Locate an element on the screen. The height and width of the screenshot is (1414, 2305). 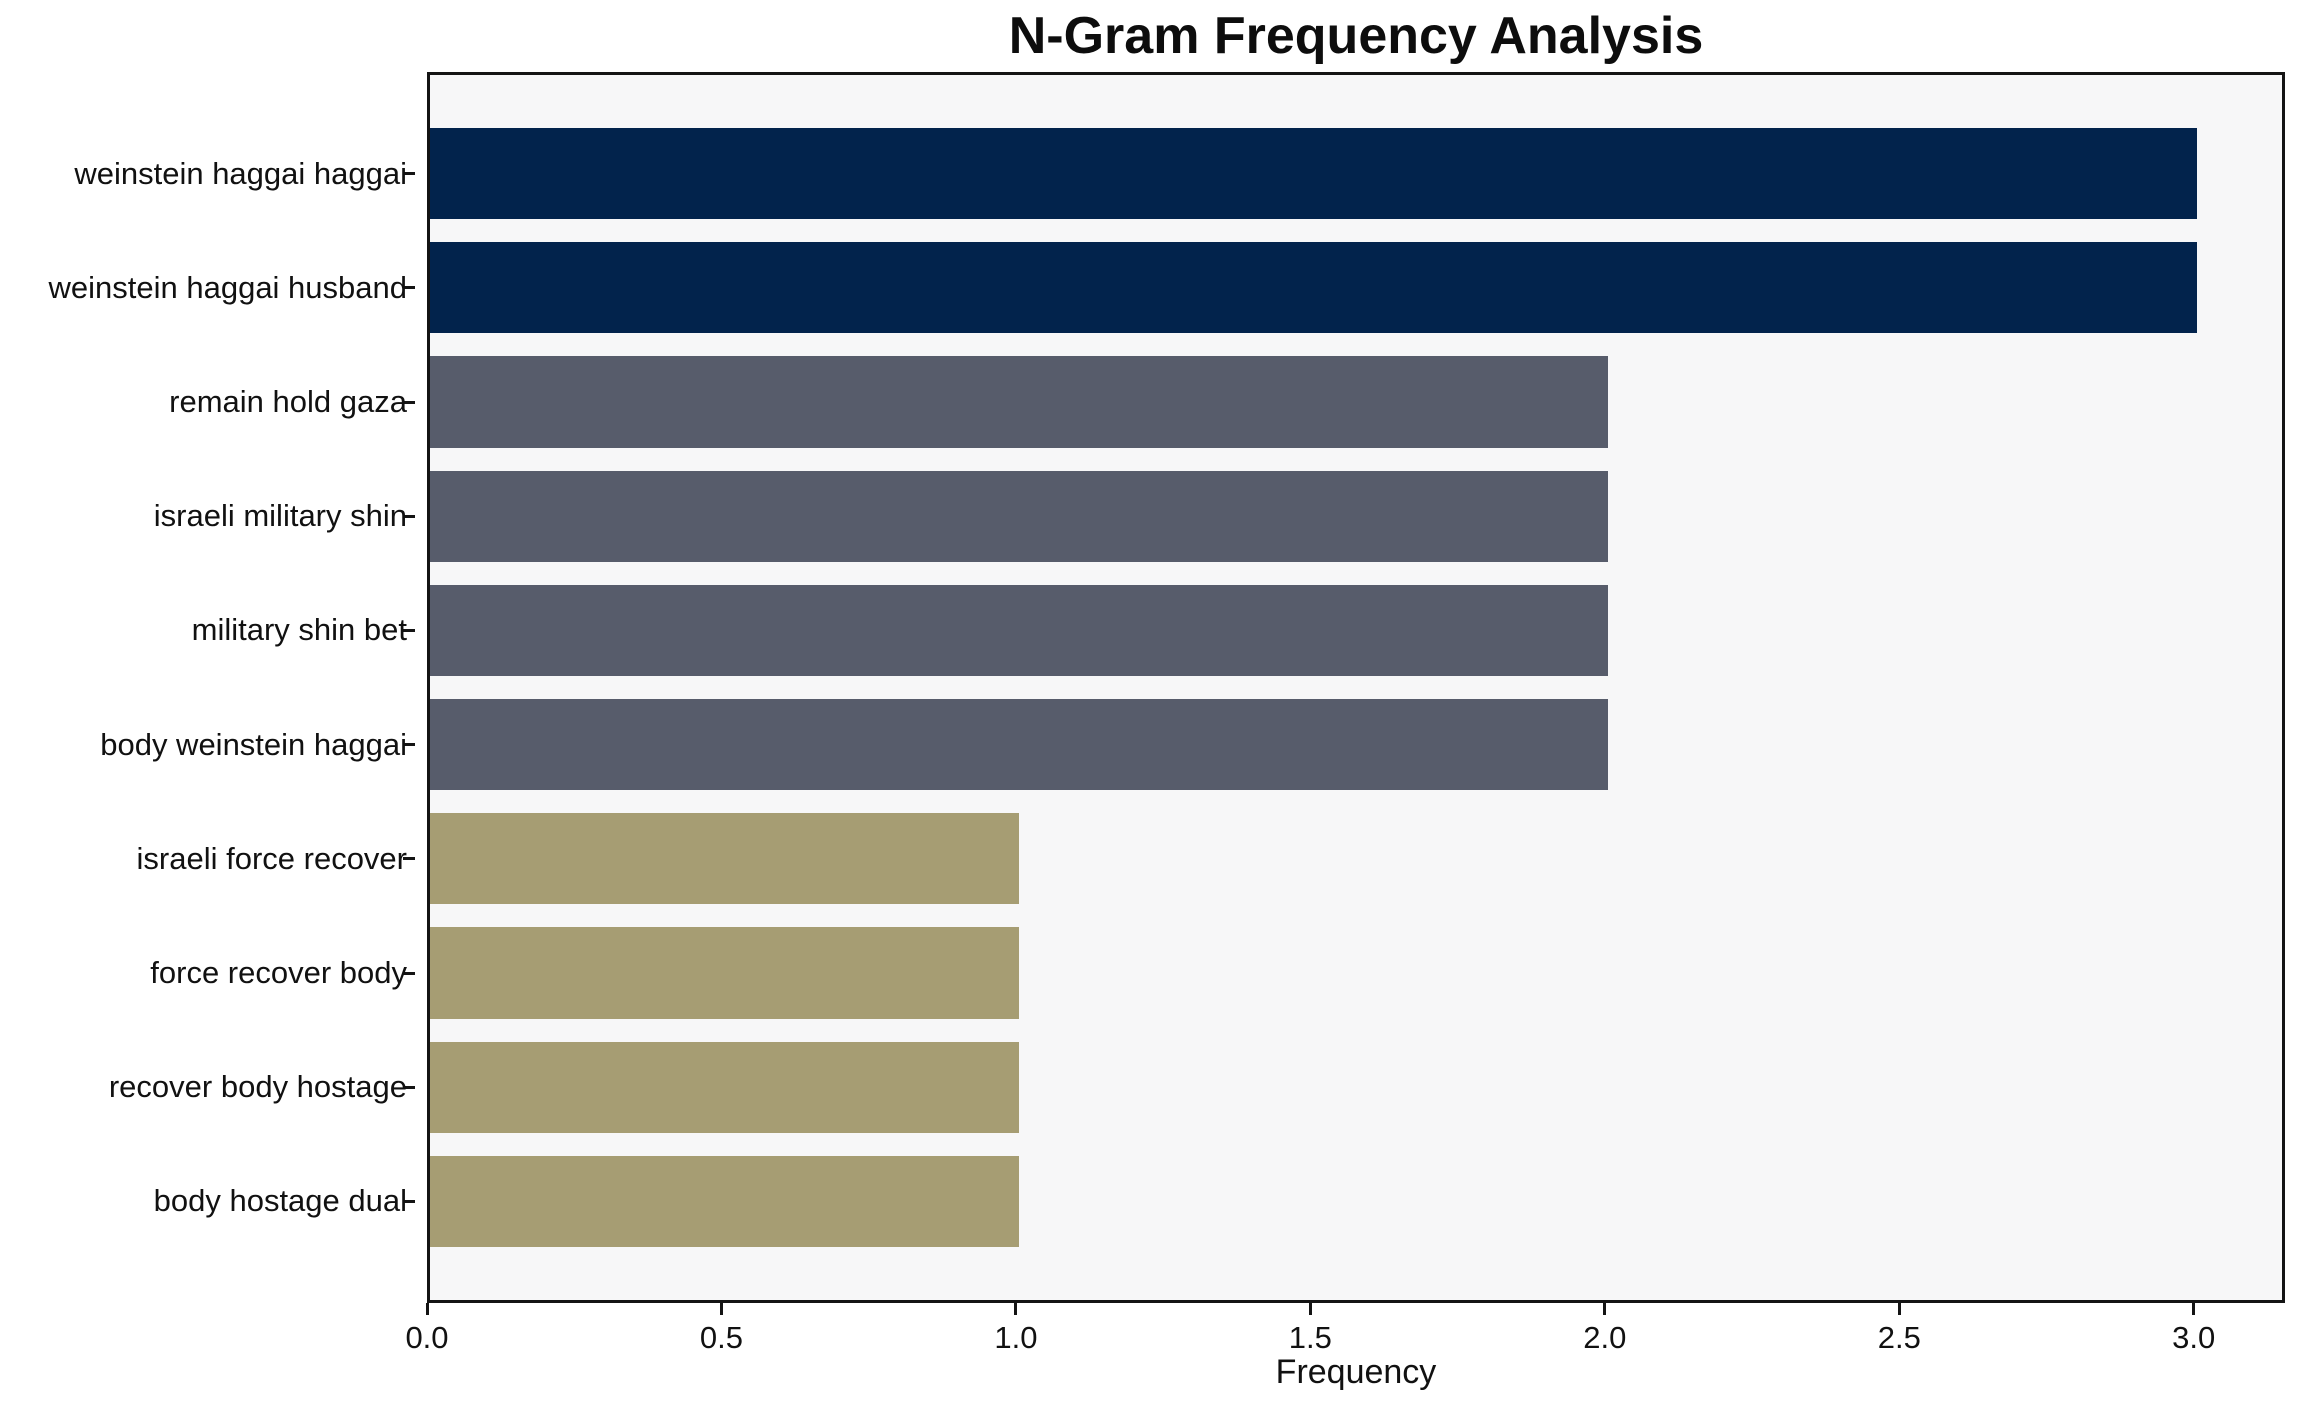
y-label-weinstein-haggai-husband: weinstein haggai husband is located at coordinates (228, 287).